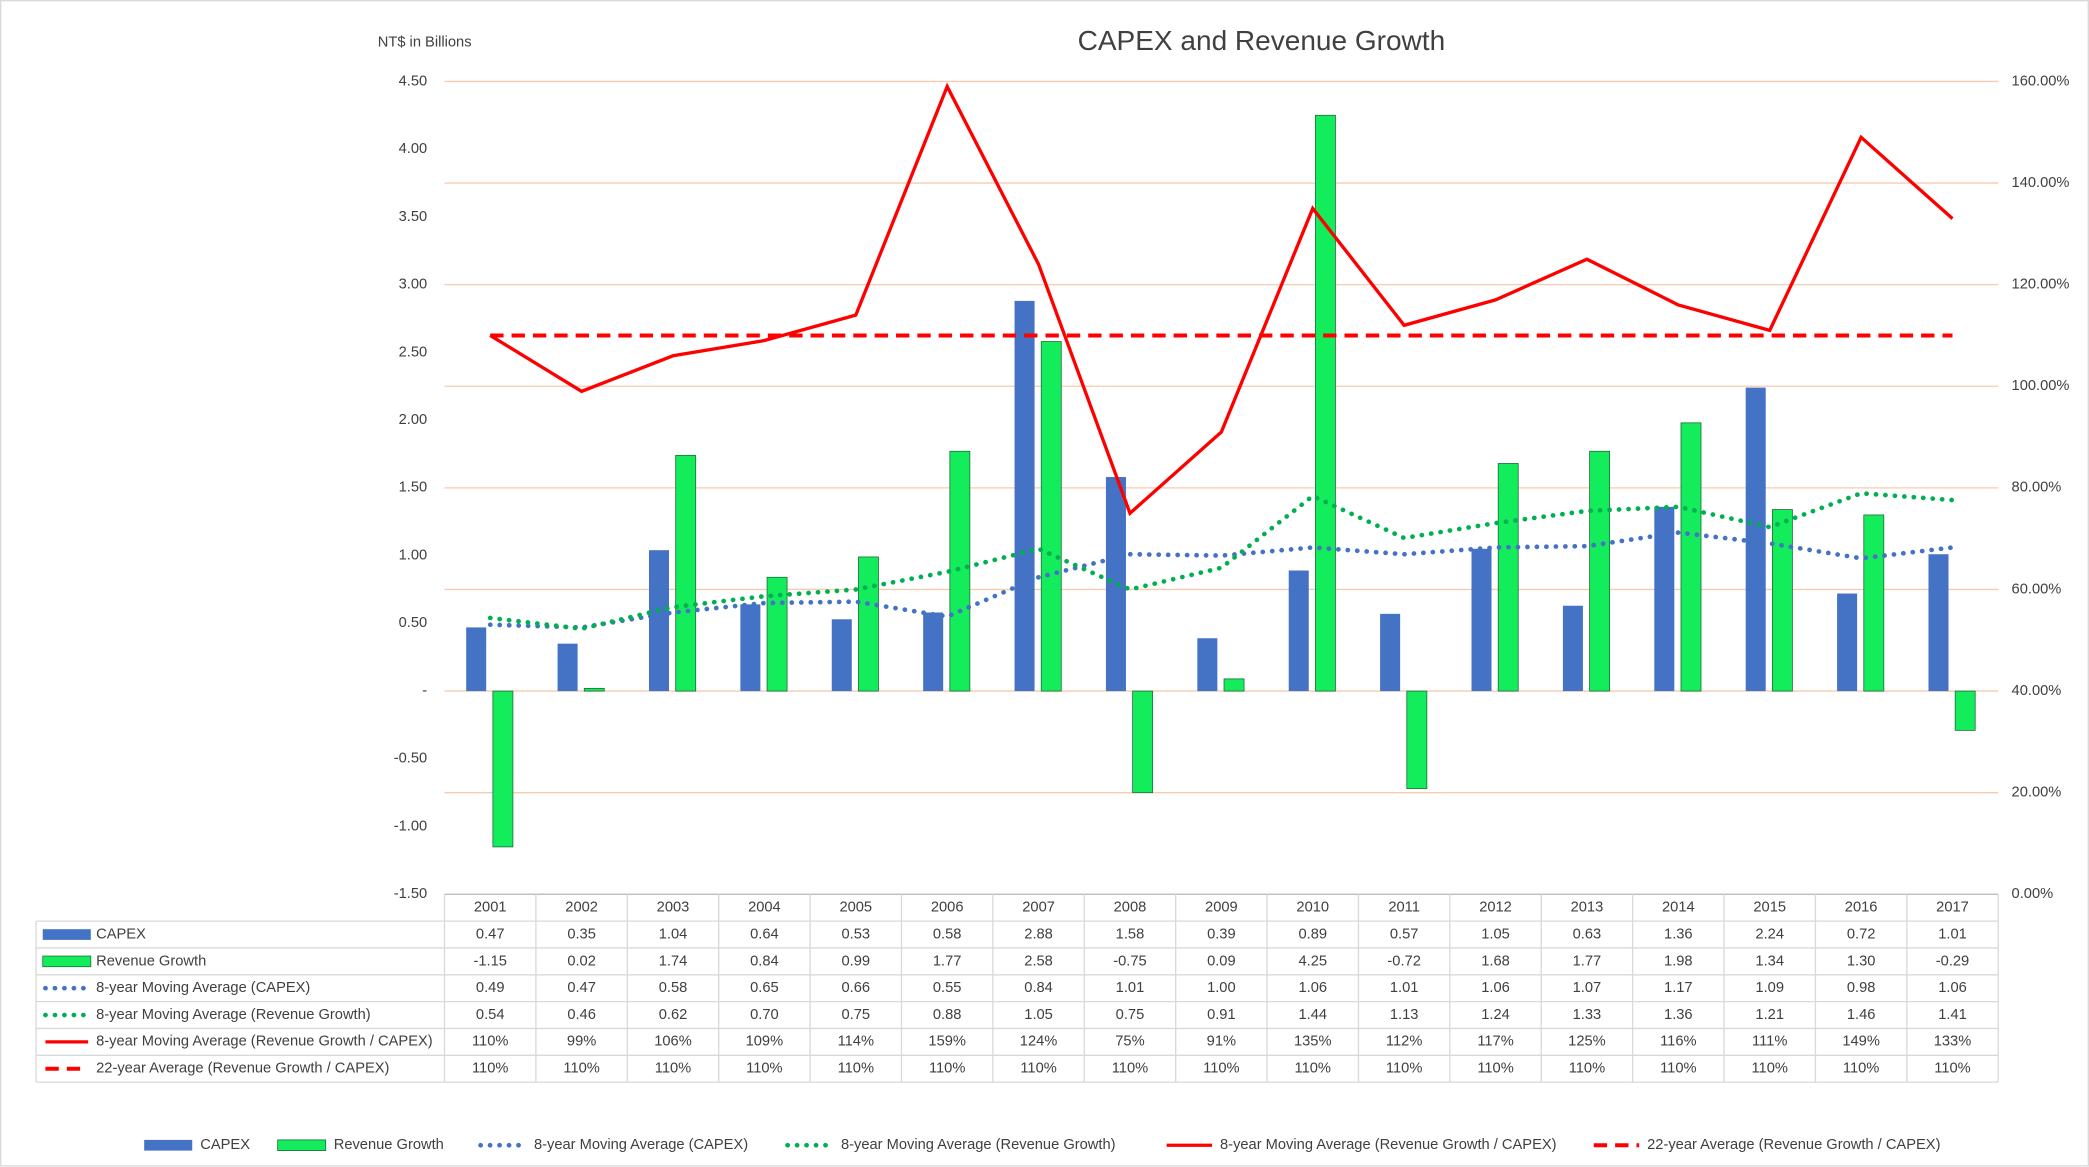 The image size is (2089, 1167). I want to click on table-cell: 0.54, so click(490, 1015).